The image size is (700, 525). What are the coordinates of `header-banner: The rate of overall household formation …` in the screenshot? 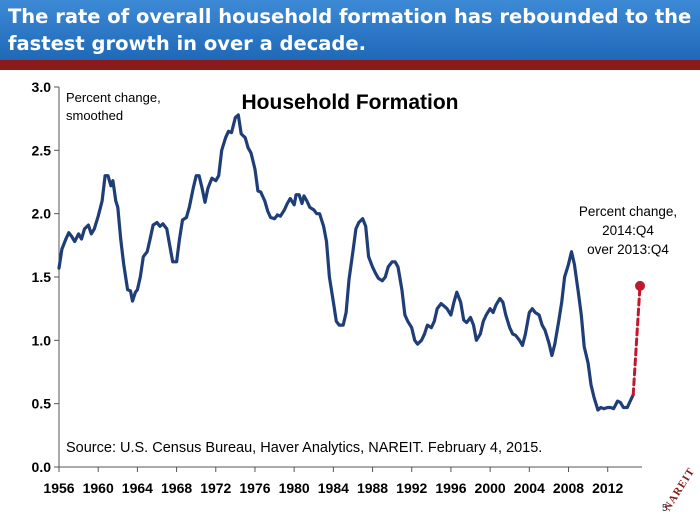 It's located at (350, 30).